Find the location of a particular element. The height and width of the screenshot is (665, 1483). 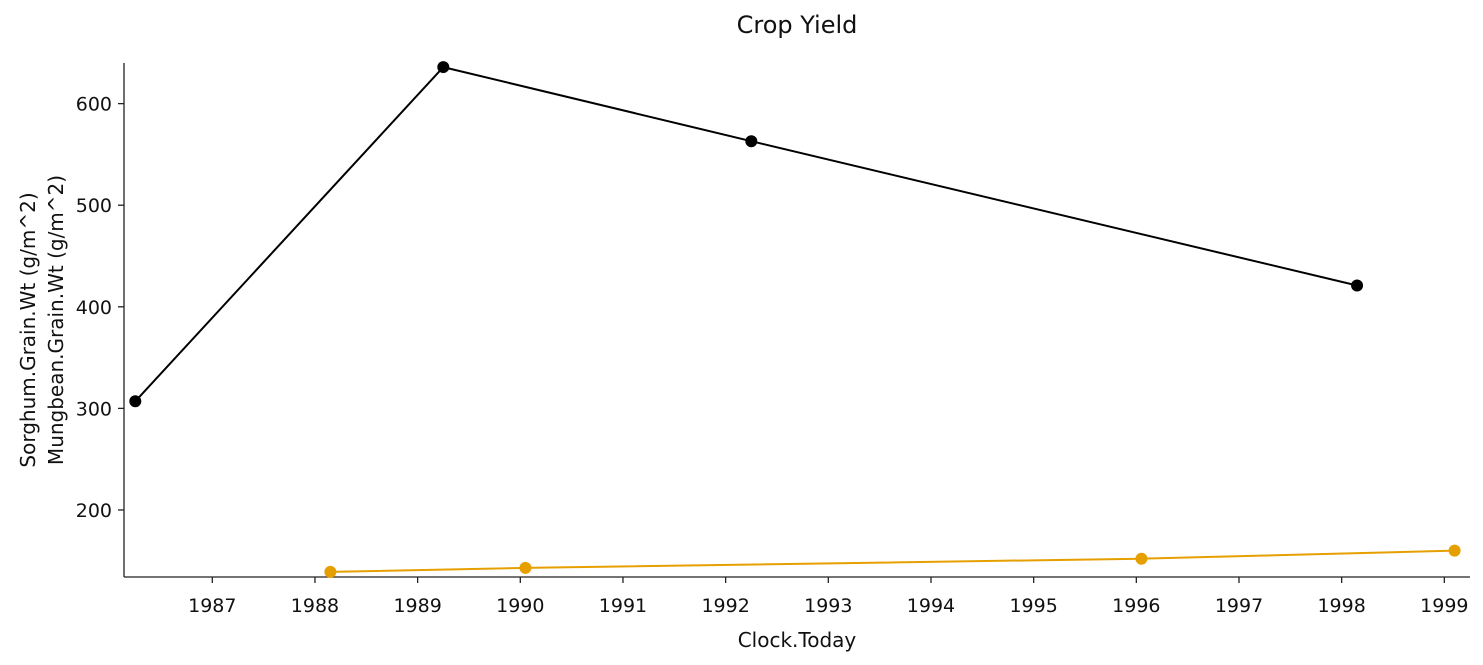

x-tick-label: 1991 is located at coordinates (623, 606).